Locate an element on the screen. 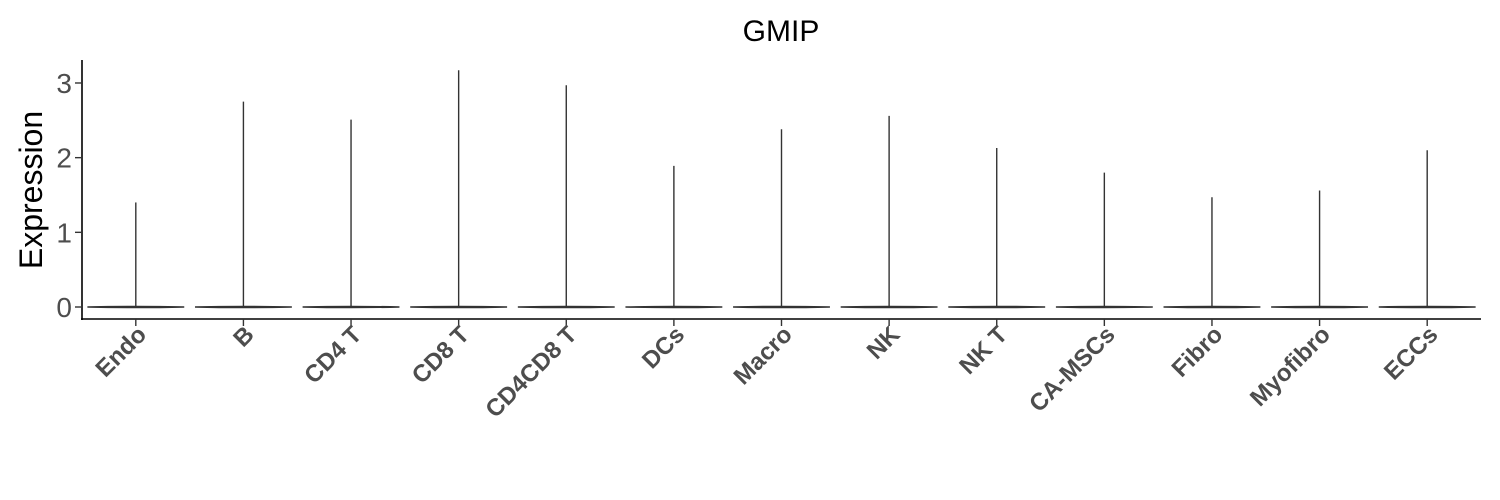 The width and height of the screenshot is (1500, 500). x-tick-label: DCs is located at coordinates (663, 347).